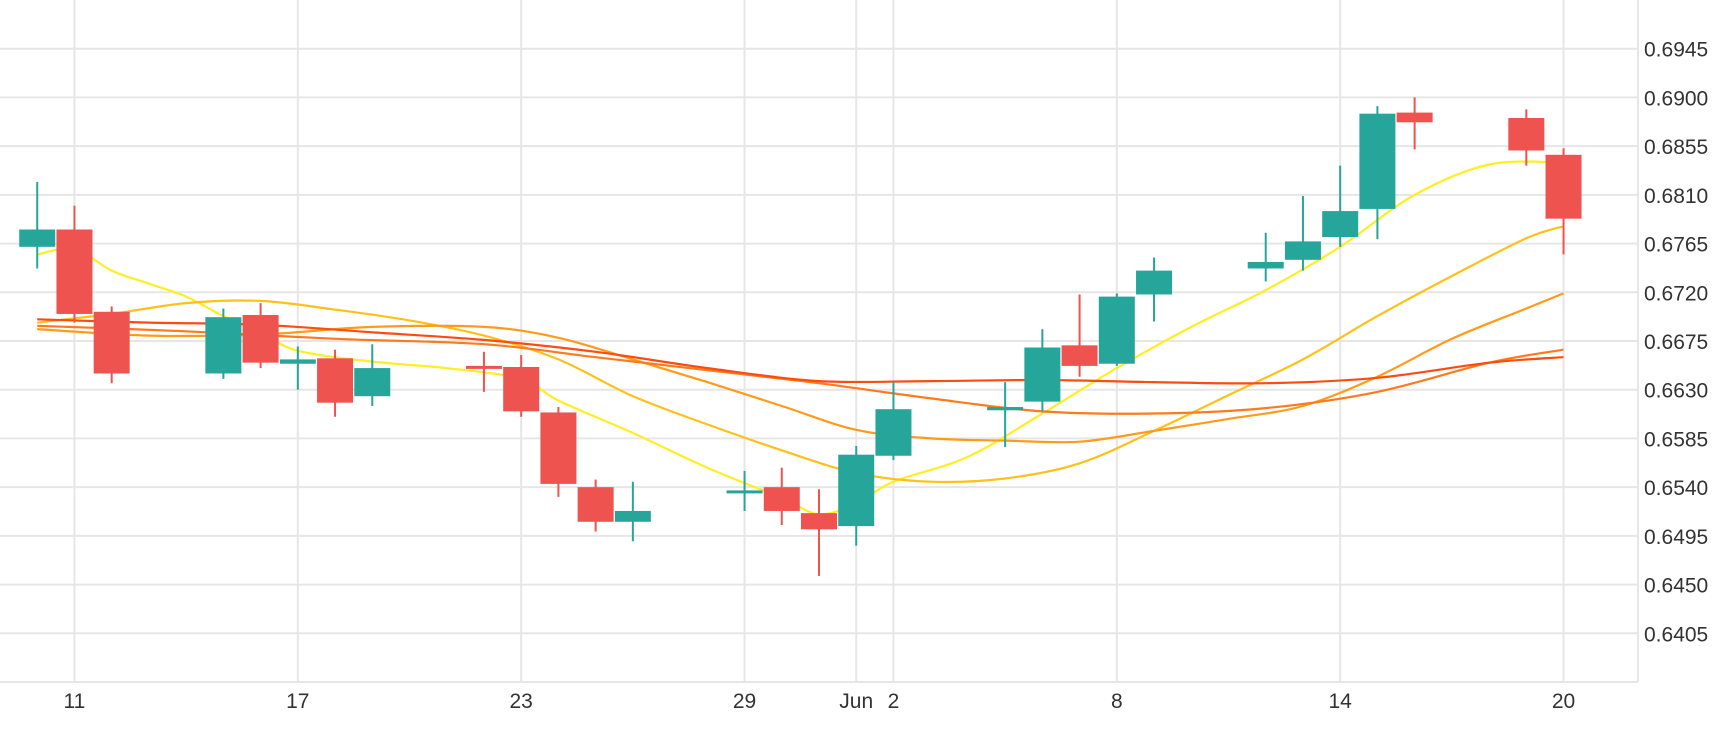  Describe the element at coordinates (856, 701) in the screenshot. I see `x-tick-label: Jun` at that location.